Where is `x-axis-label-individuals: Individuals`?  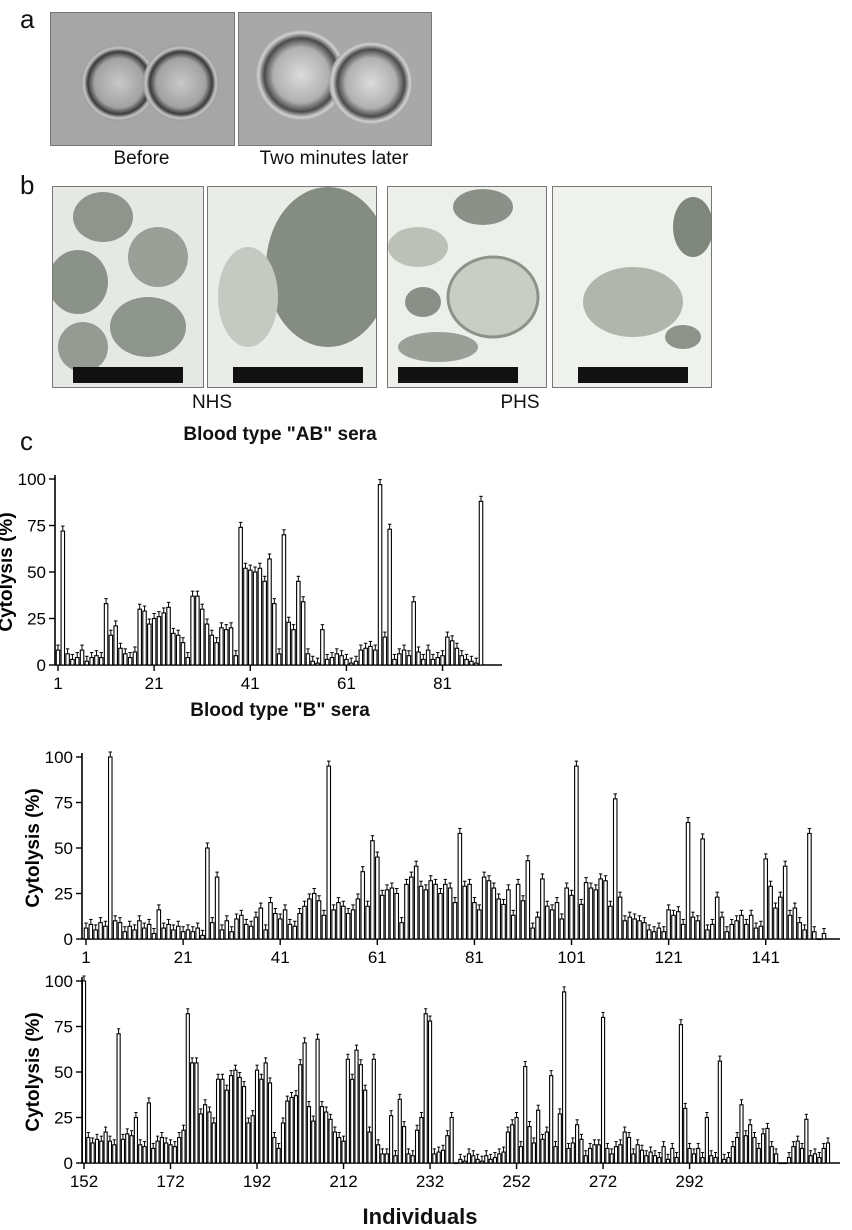 x-axis-label-individuals: Individuals is located at coordinates (420, 1216).